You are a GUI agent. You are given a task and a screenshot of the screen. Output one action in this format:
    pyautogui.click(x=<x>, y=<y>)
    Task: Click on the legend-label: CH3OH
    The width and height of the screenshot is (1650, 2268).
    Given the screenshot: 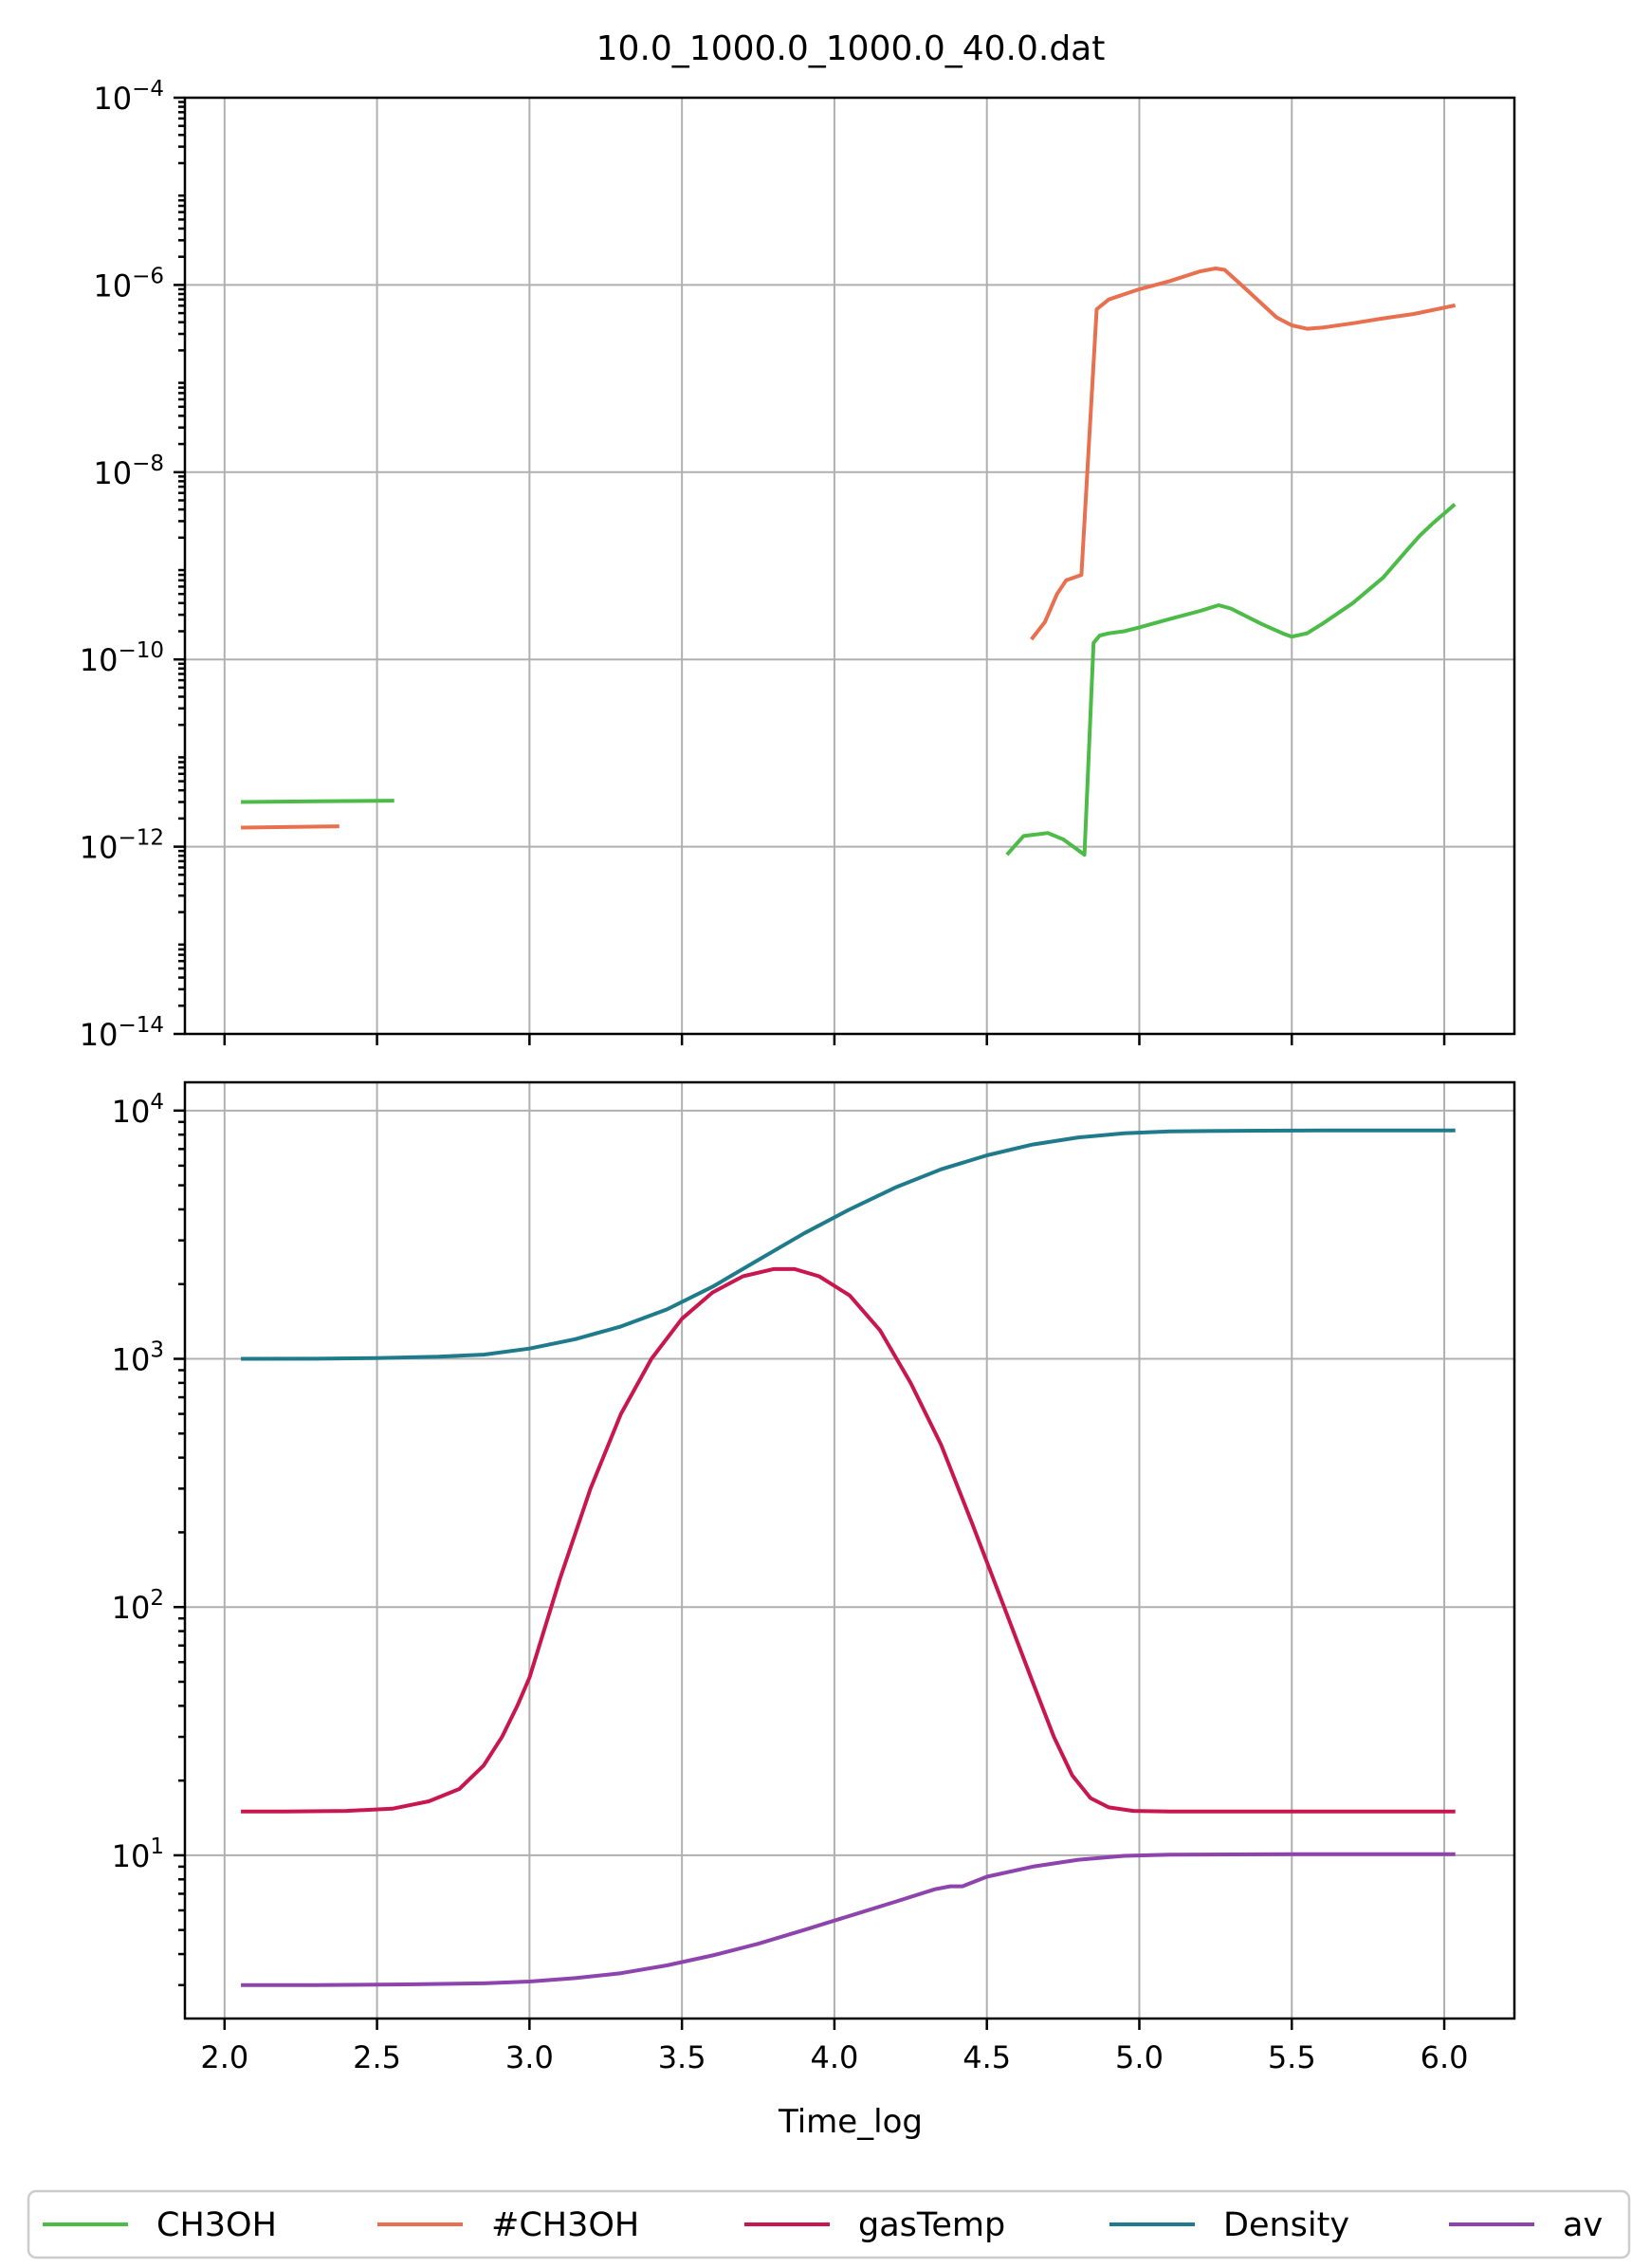 What is the action you would take?
    pyautogui.click(x=216, y=2225)
    